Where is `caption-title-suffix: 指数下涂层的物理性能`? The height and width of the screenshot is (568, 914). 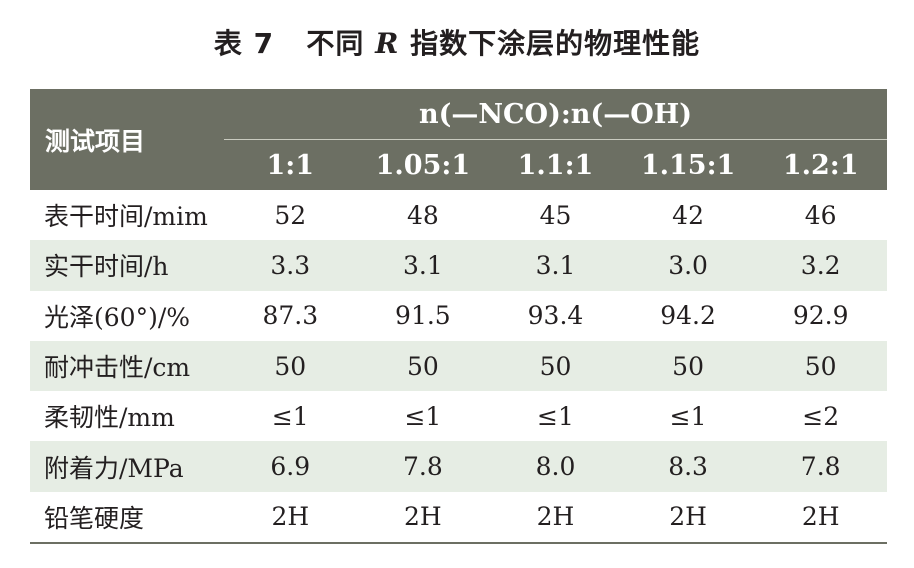
caption-title-suffix: 指数下涂层的物理性能 is located at coordinates (555, 43).